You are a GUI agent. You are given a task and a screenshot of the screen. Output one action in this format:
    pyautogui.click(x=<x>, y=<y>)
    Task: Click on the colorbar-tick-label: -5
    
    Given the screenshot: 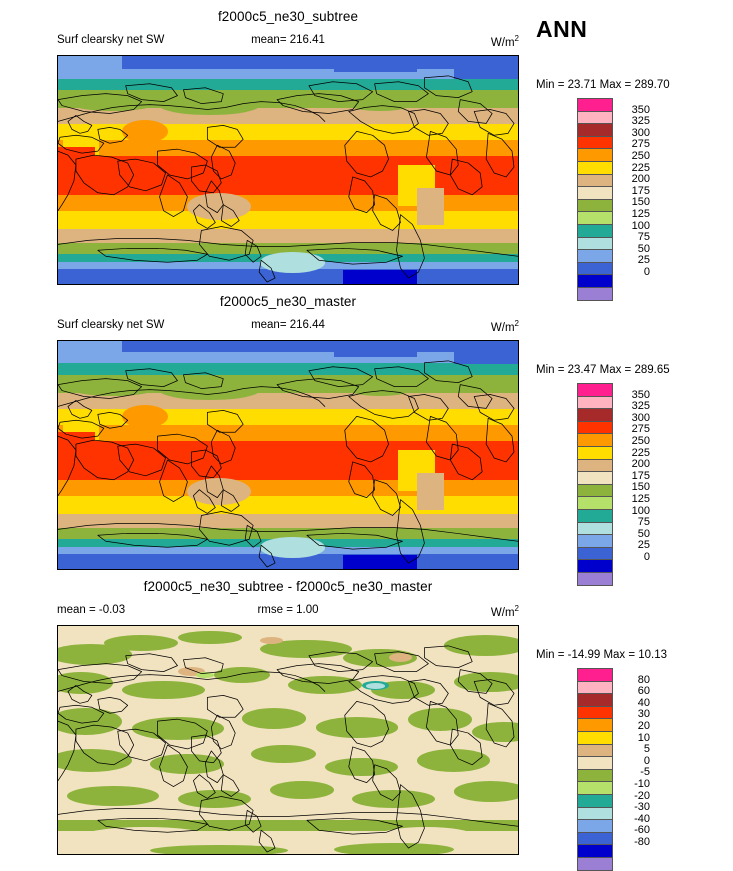 What is the action you would take?
    pyautogui.click(x=645, y=772)
    